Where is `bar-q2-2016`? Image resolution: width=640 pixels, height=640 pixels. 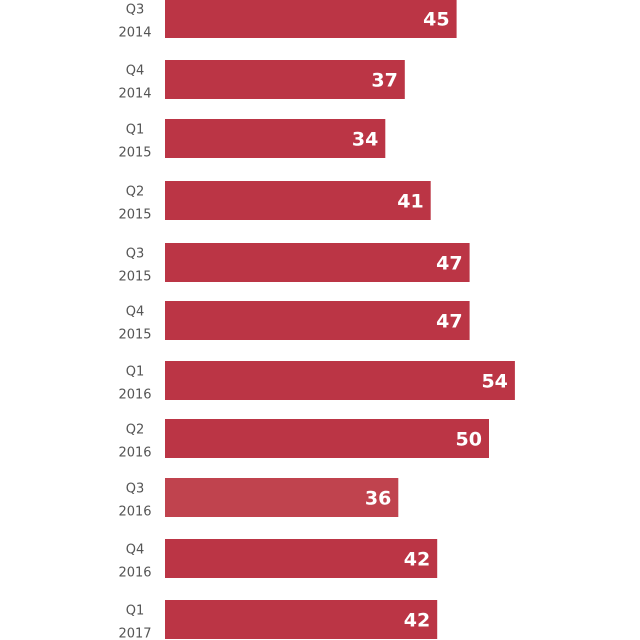 bar-q2-2016 is located at coordinates (327, 438).